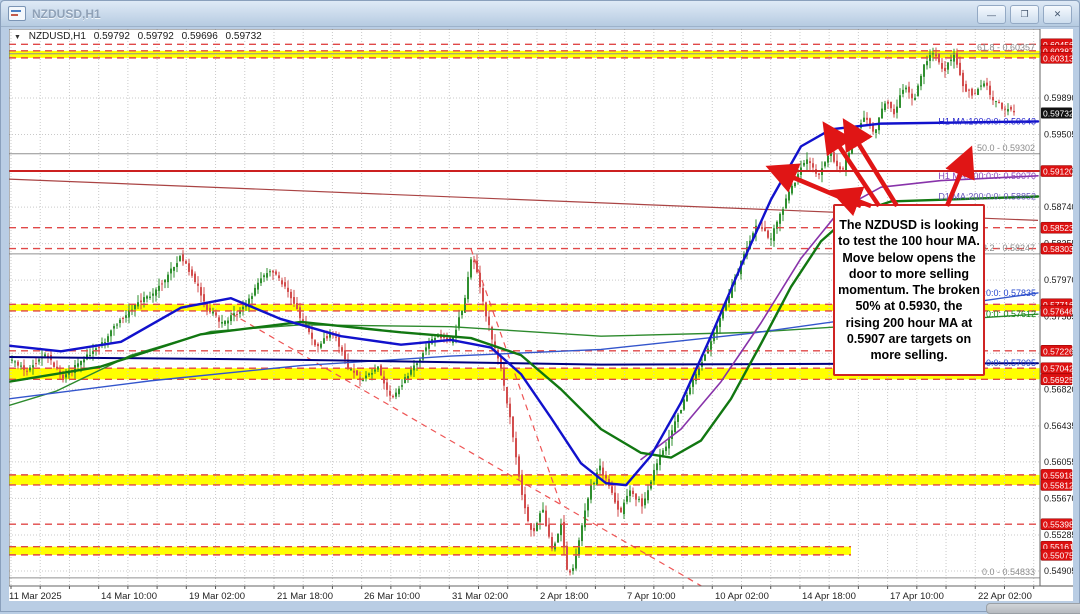 Image resolution: width=1080 pixels, height=614 pixels. Describe the element at coordinates (1058, 351) in the screenshot. I see `svg-text: 0.57226` at that location.